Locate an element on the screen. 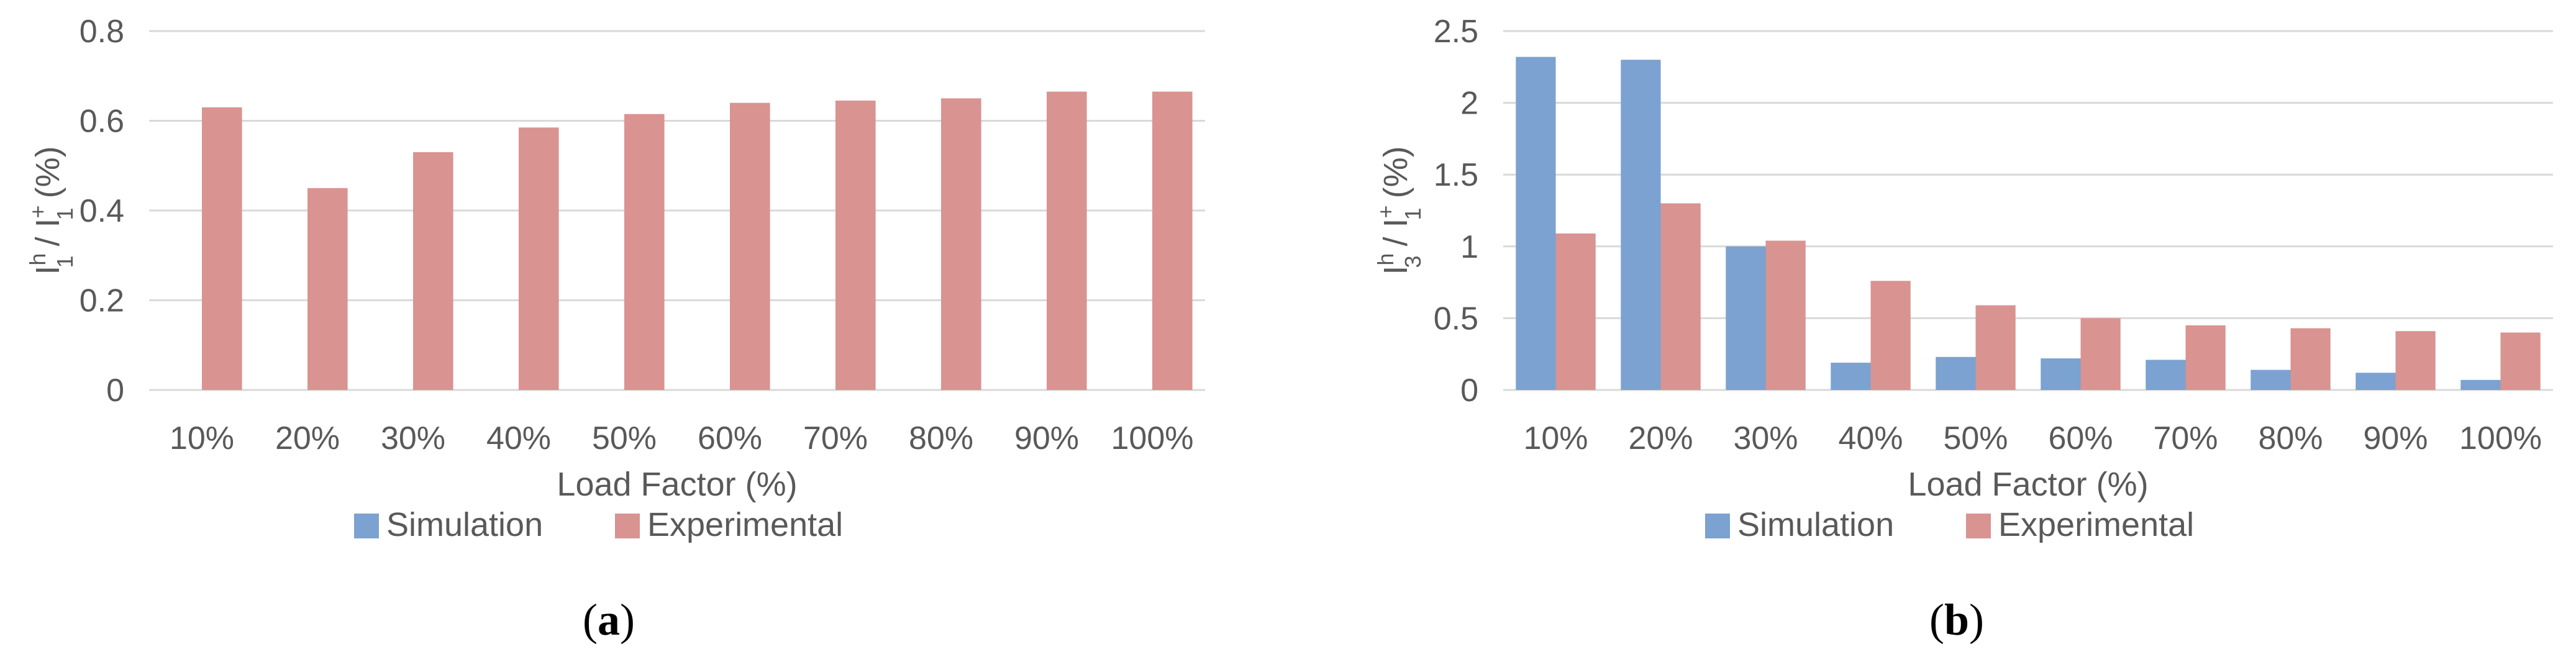  panel-label: (b) is located at coordinates (1956, 620).